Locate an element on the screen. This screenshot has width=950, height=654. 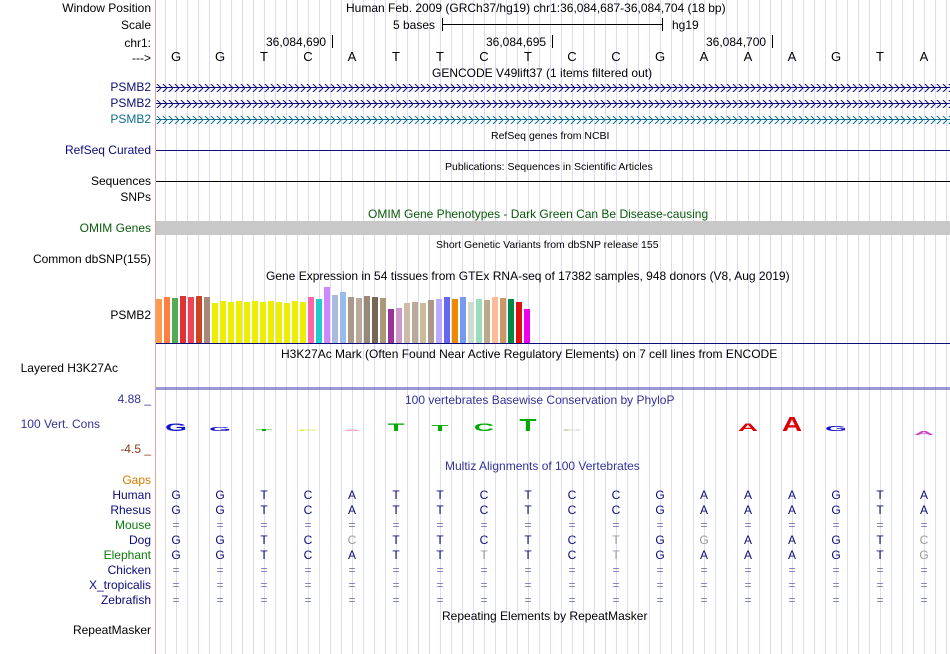
phylop-logo-letter: T is located at coordinates (395, 427).